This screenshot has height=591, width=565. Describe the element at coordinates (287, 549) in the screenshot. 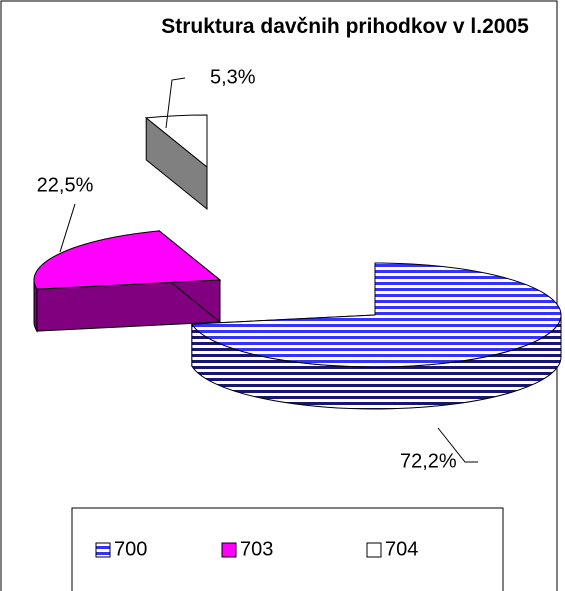

I see `legend-box` at that location.